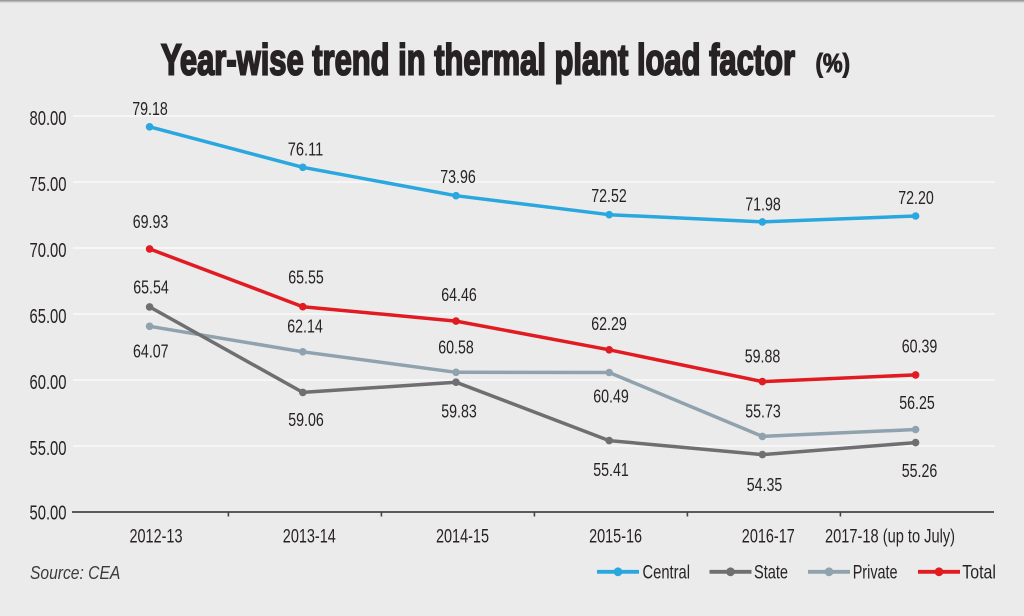 The width and height of the screenshot is (1024, 616). I want to click on svg-text: 65.55, so click(306, 277).